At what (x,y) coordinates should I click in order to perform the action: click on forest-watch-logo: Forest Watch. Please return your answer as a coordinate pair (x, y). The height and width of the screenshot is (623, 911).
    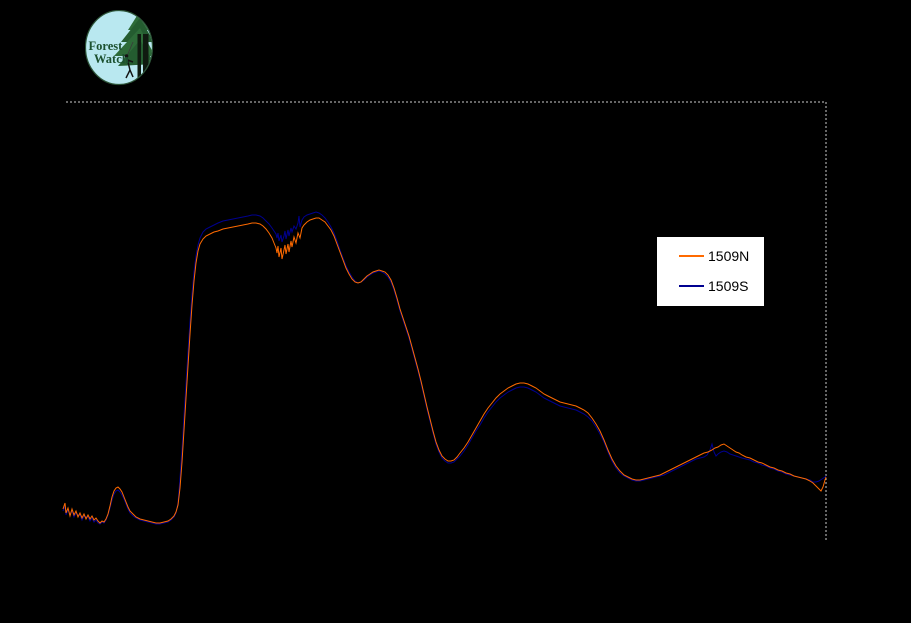
    Looking at the image, I should click on (119, 48).